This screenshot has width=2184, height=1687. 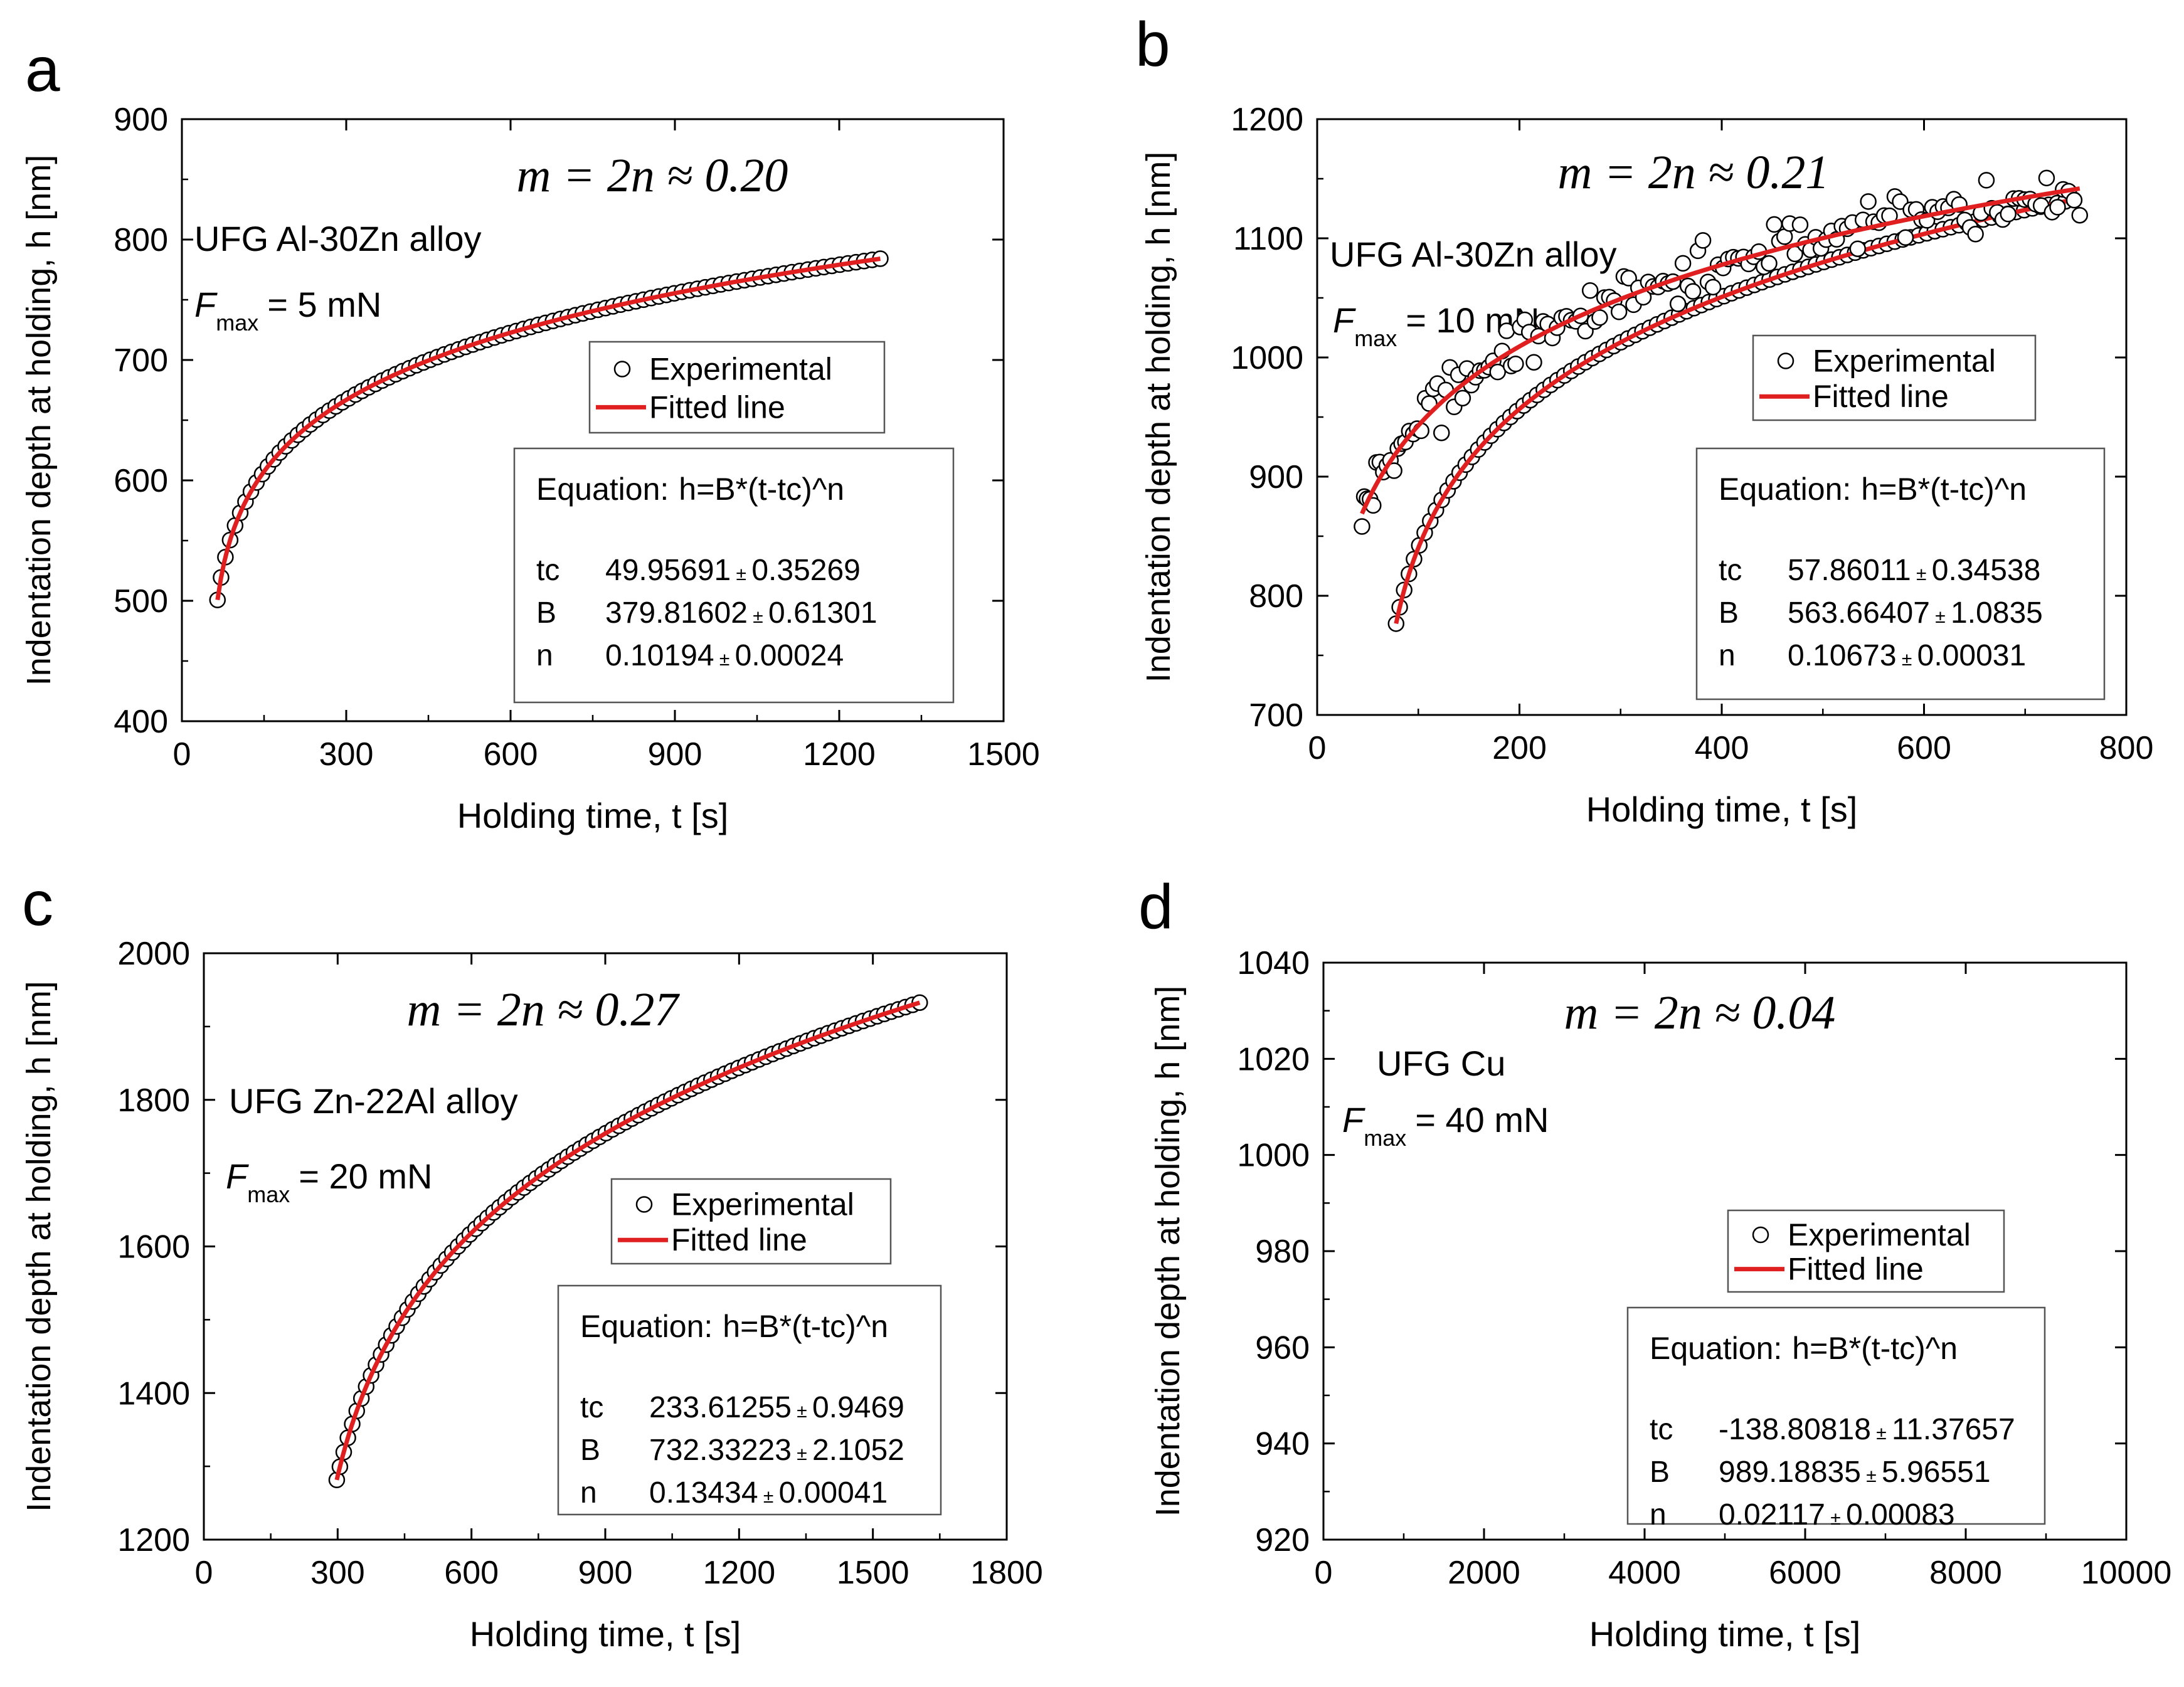 What do you see at coordinates (1006, 1573) in the screenshot?
I see `x-tick-label: 1800` at bounding box center [1006, 1573].